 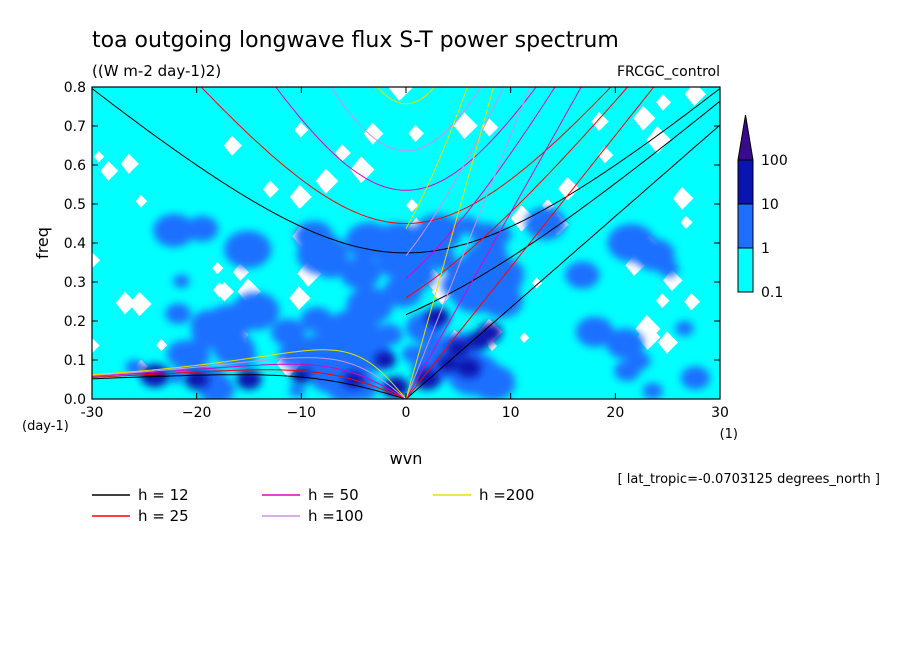 What do you see at coordinates (333, 495) in the screenshot?
I see `legend-label: h = 50` at bounding box center [333, 495].